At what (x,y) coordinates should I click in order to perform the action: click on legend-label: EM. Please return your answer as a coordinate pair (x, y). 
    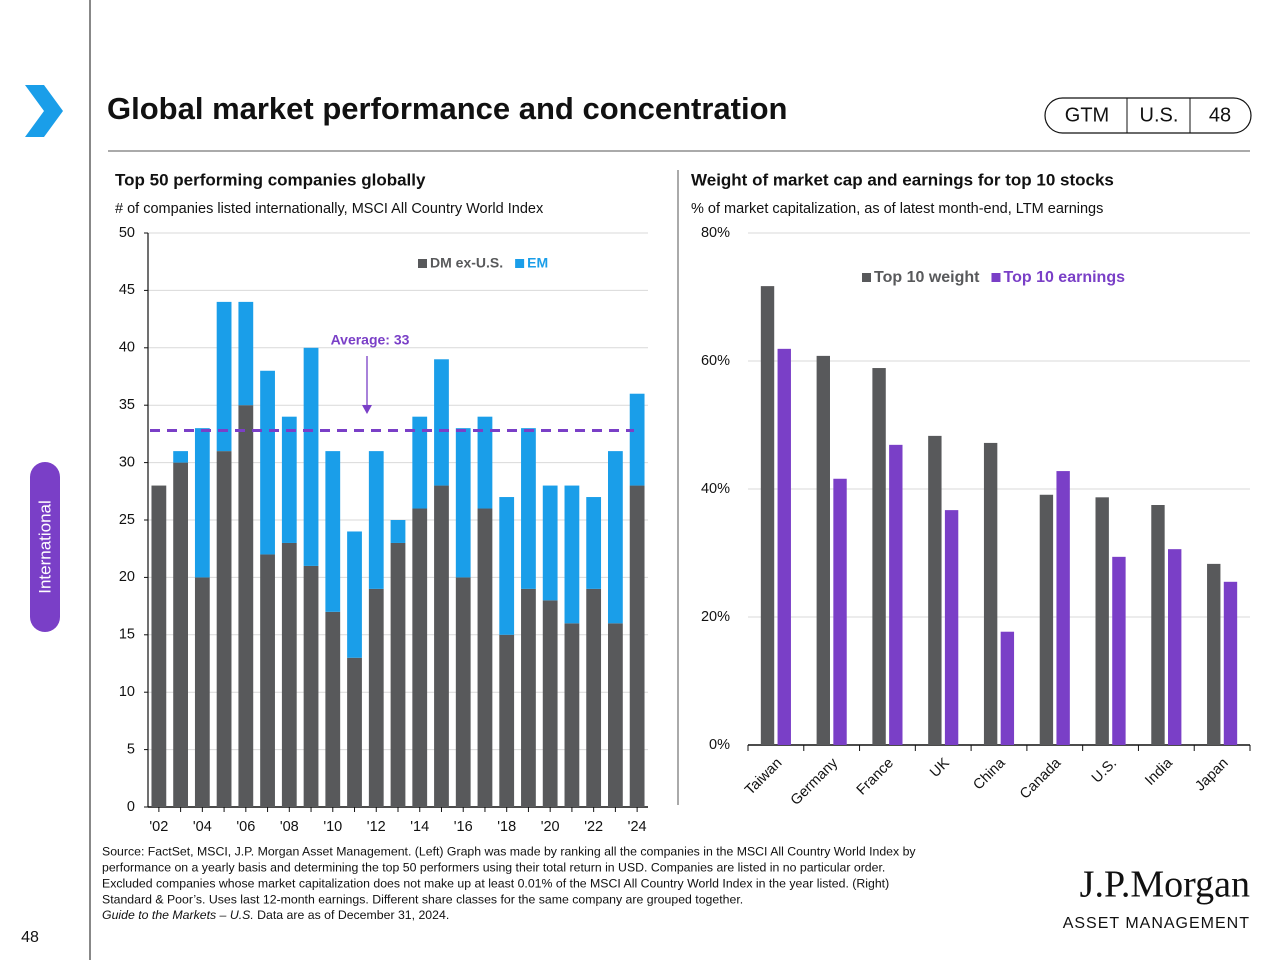
    Looking at the image, I should click on (537, 263).